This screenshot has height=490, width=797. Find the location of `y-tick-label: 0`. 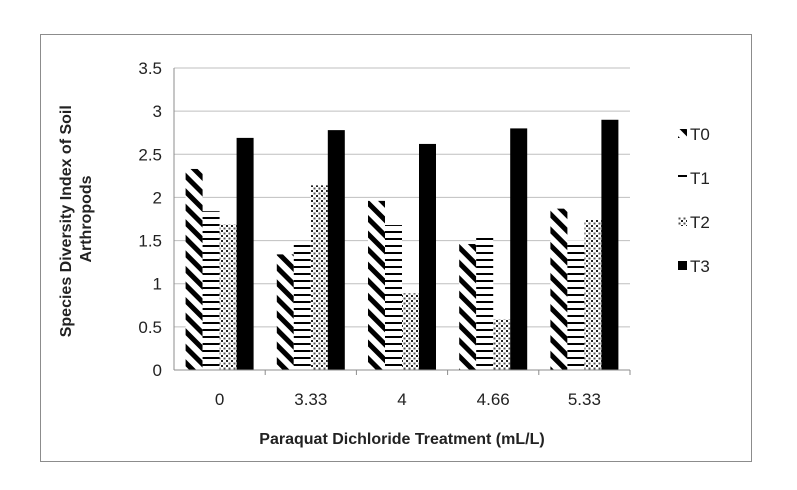

y-tick-label: 0 is located at coordinates (157, 370).